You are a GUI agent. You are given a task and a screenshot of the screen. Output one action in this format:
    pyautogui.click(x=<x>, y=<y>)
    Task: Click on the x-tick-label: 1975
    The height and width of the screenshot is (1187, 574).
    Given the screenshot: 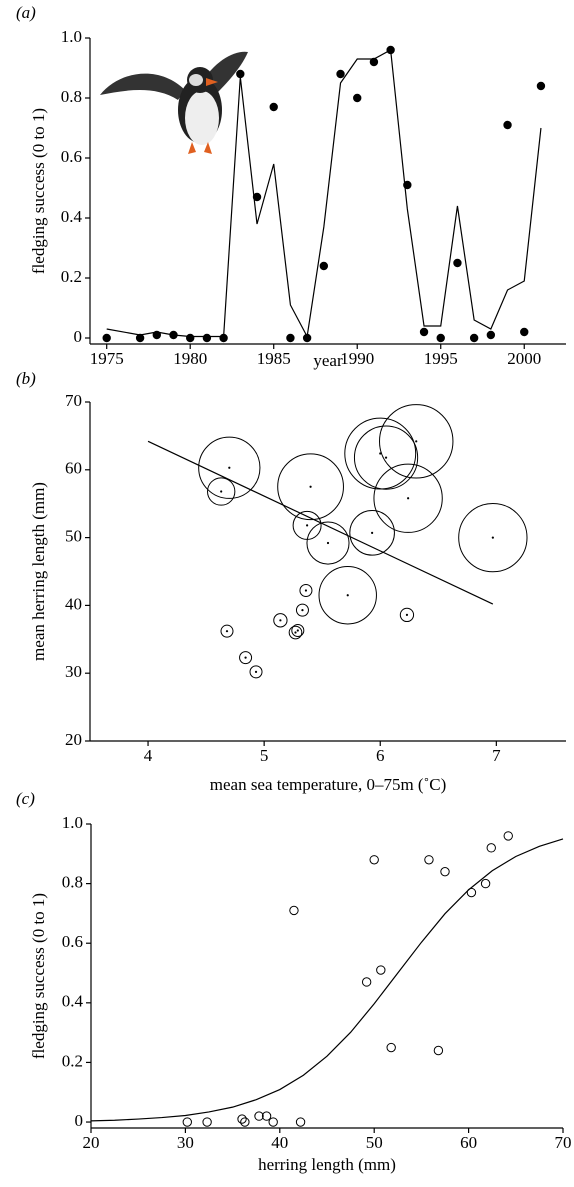 What is the action you would take?
    pyautogui.click(x=107, y=358)
    